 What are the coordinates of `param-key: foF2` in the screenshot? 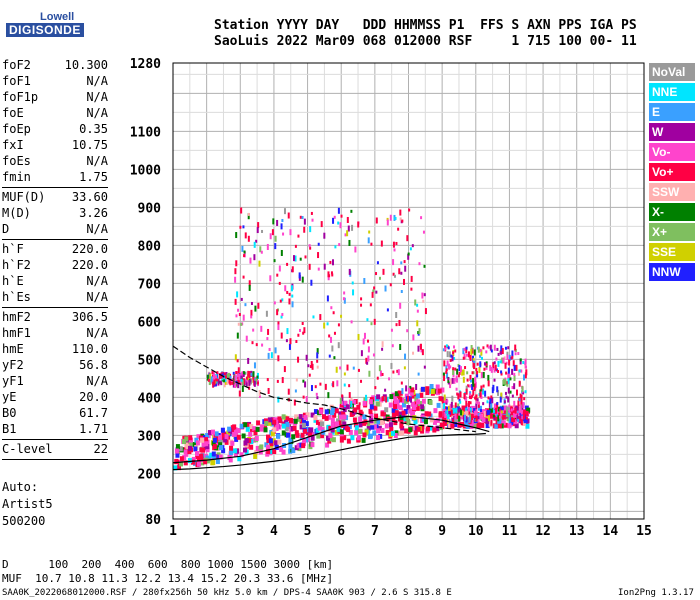 It's located at (16, 65).